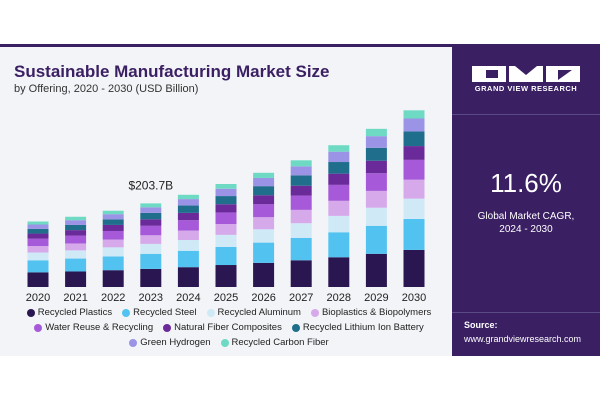  I want to click on cagr-value: 11.6%, so click(526, 183).